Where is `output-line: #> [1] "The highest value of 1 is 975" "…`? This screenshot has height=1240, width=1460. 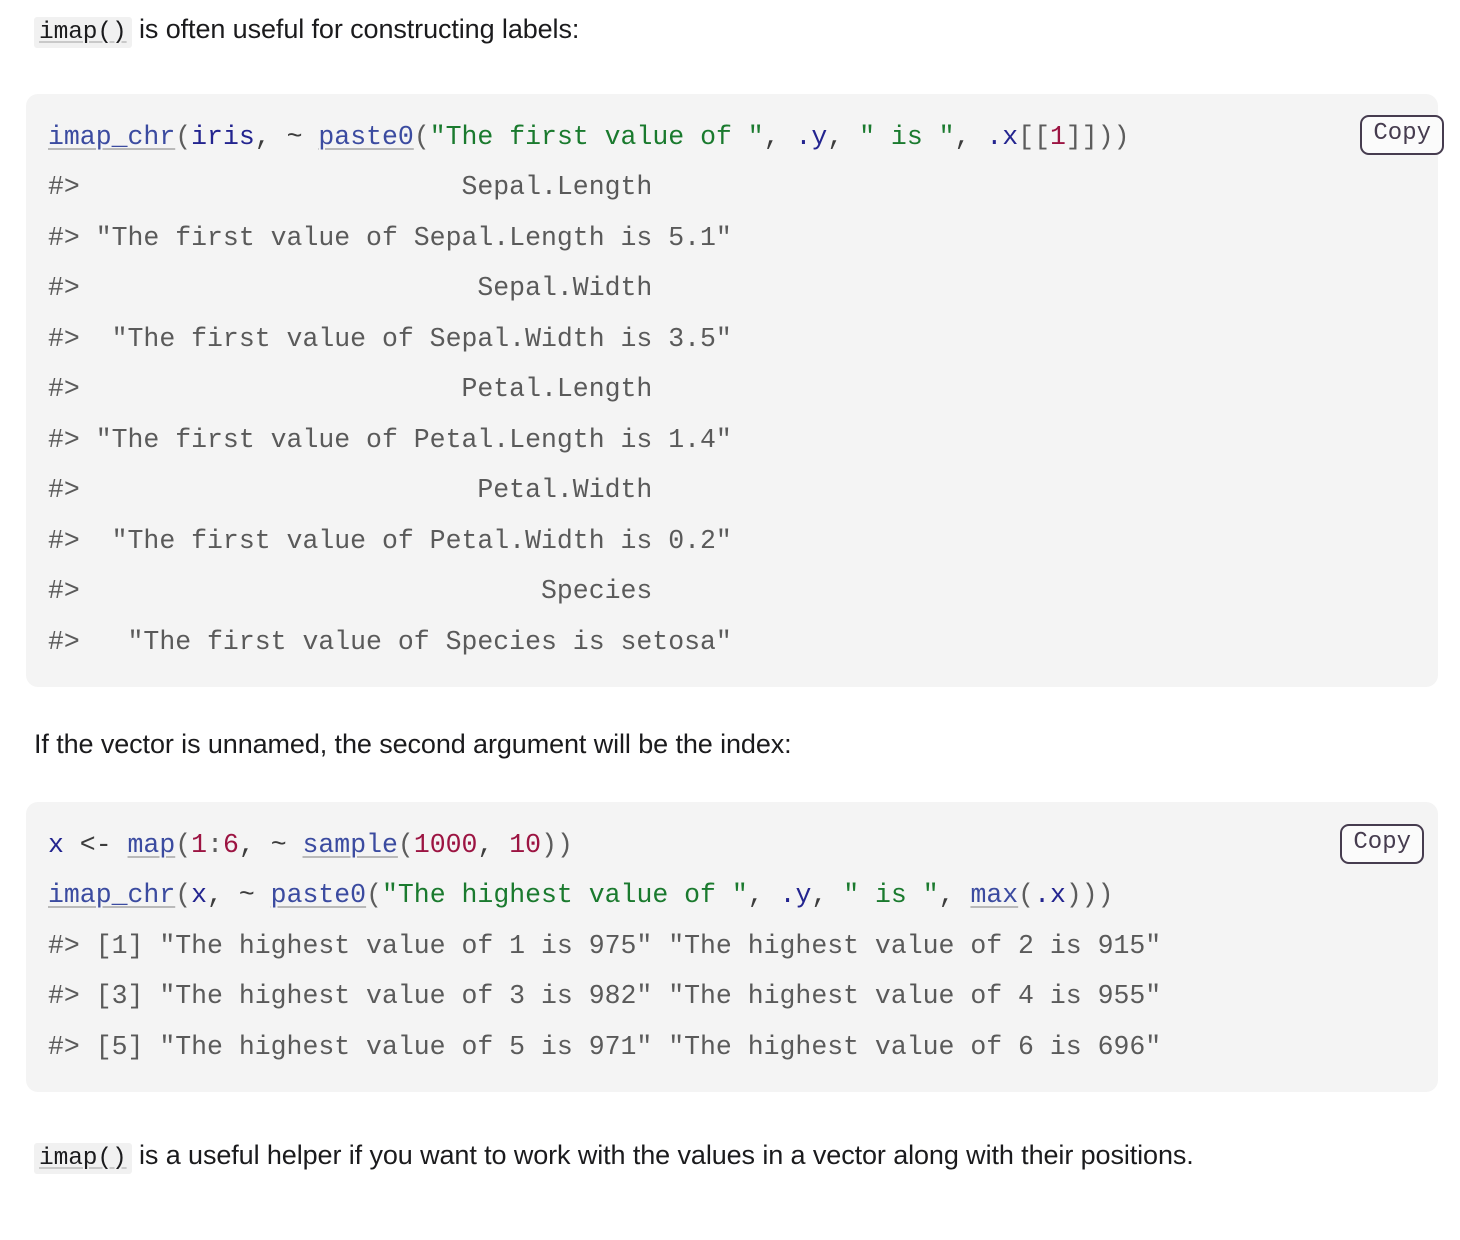
output-line: #> [1] "The highest value of 1 is 975" "… is located at coordinates (605, 945).